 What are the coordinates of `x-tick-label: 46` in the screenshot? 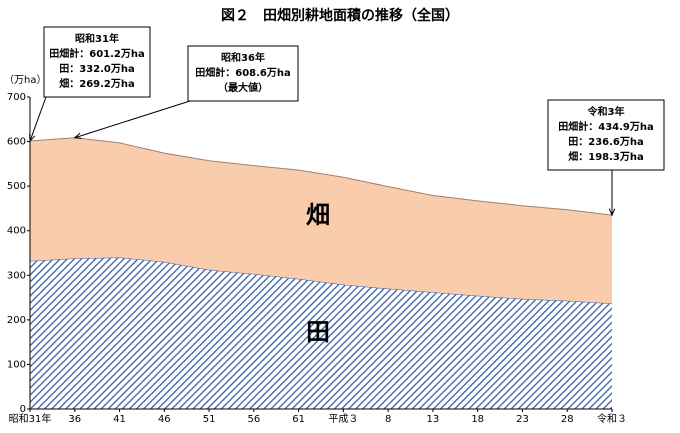 It's located at (164, 419).